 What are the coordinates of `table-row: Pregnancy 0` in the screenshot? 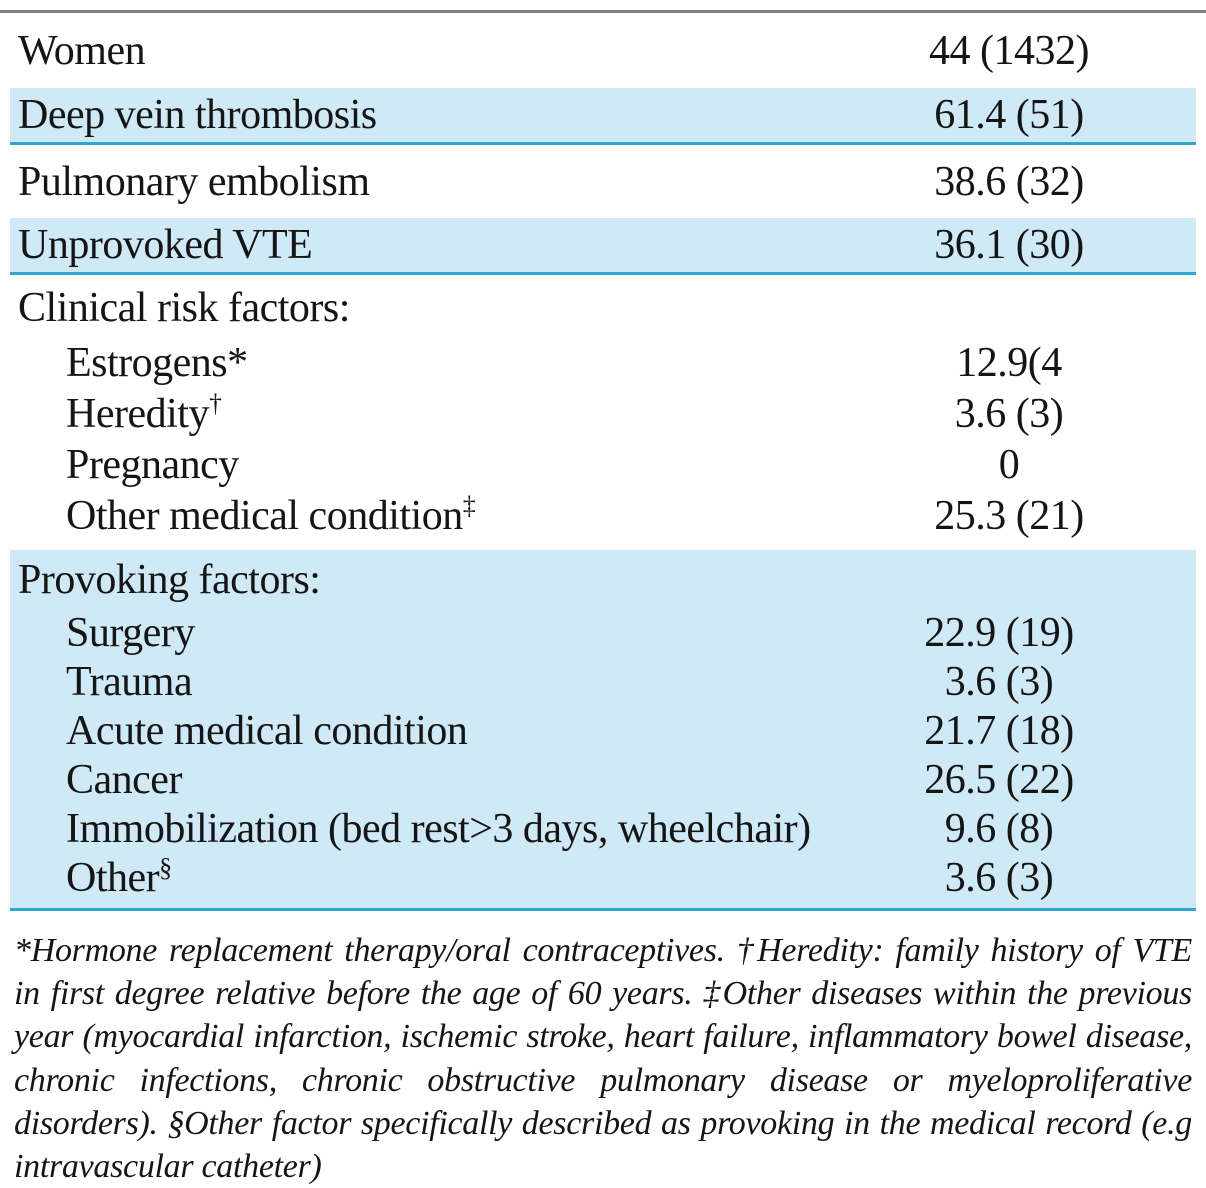 It's located at (603, 464).